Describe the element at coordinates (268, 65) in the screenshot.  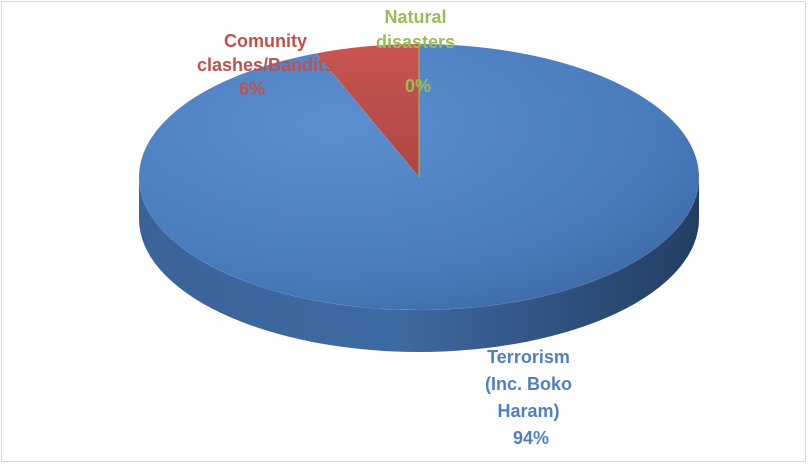
I see `slice-label-community-clashes: Comunity clashes/Bandits 6%` at that location.